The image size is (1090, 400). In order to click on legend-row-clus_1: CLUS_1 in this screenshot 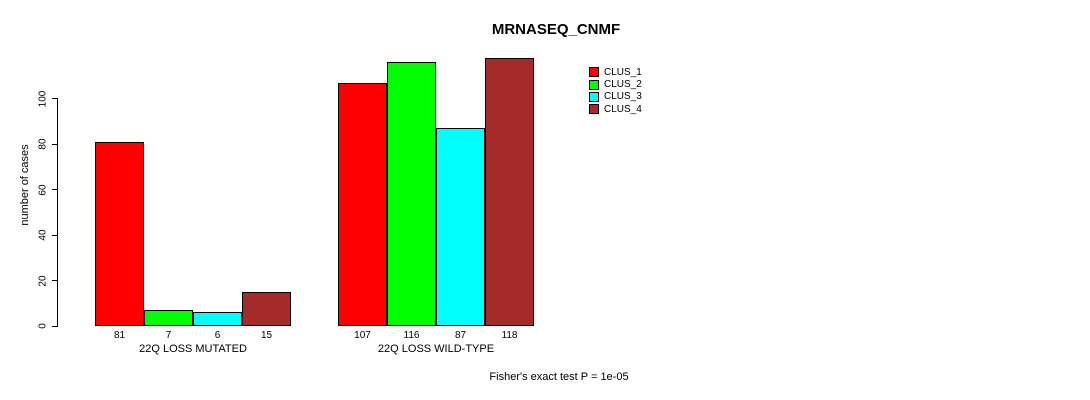, I will do `click(615, 72)`.